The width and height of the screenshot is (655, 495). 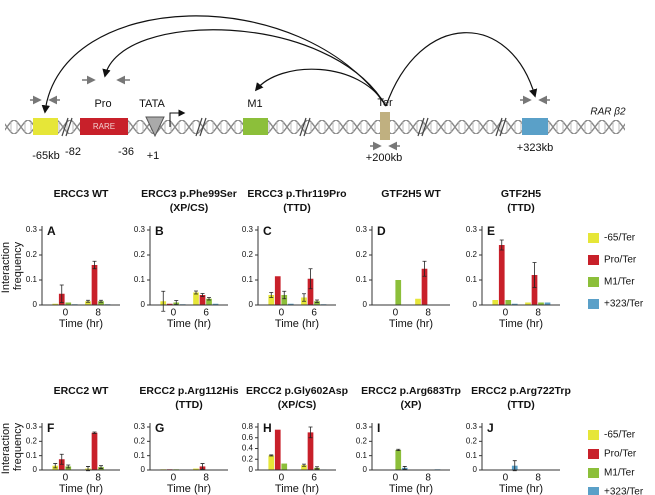 What do you see at coordinates (381, 231) in the screenshot?
I see `panel-letter: D` at bounding box center [381, 231].